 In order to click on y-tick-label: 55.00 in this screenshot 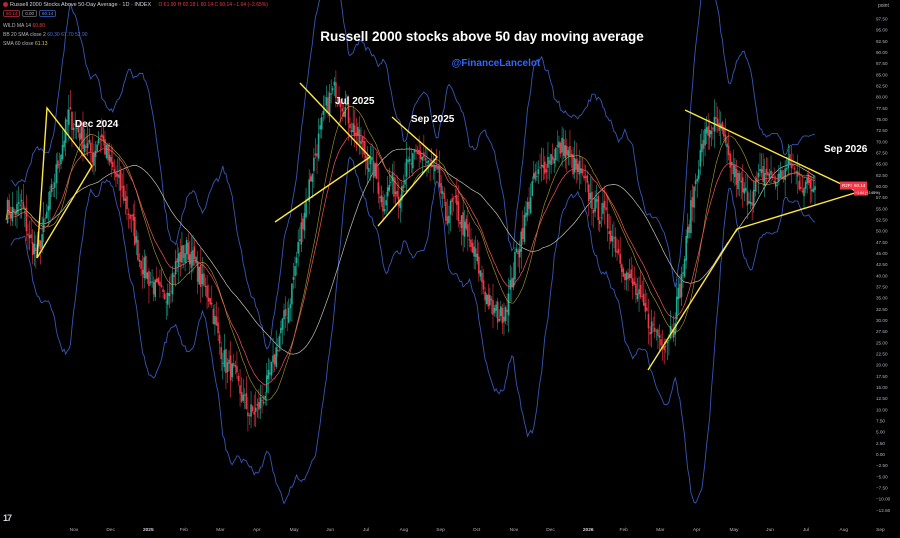, I will do `click(882, 208)`.